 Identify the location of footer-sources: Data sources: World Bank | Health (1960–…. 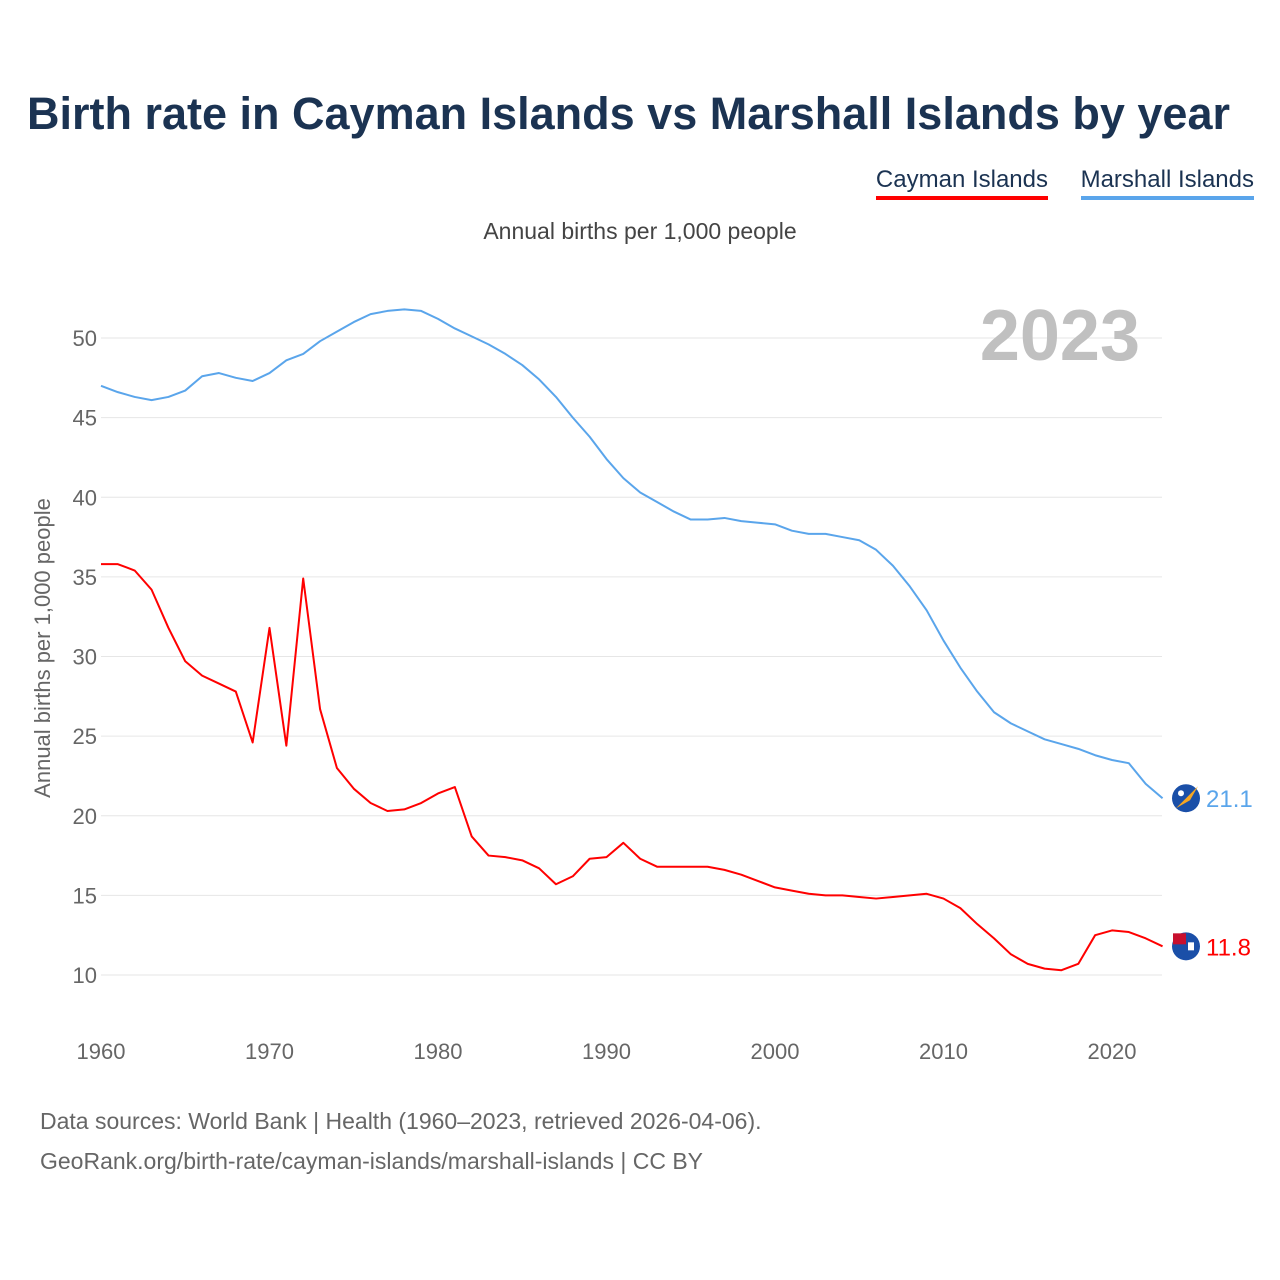
(401, 1121).